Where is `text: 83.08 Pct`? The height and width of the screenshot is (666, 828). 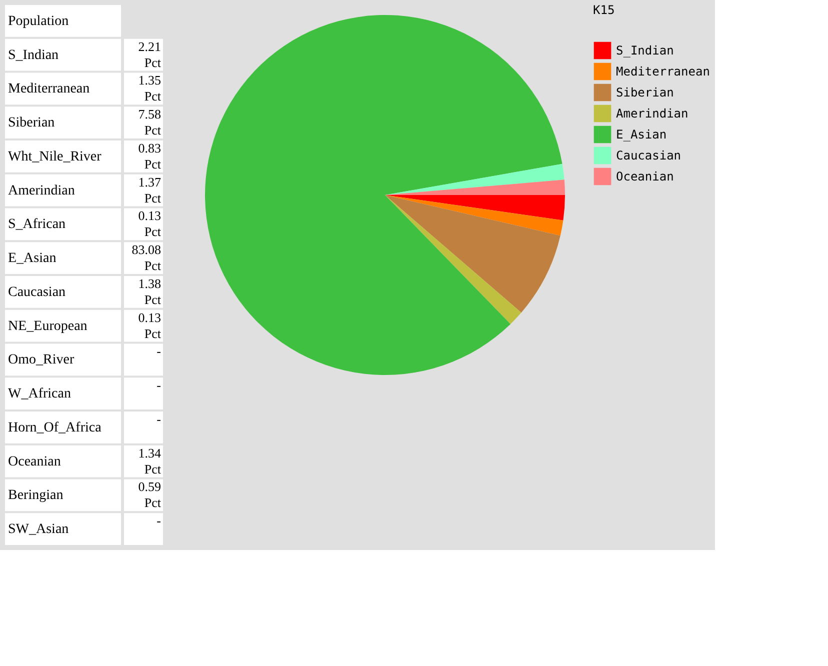
text: 83.08 Pct is located at coordinates (146, 258).